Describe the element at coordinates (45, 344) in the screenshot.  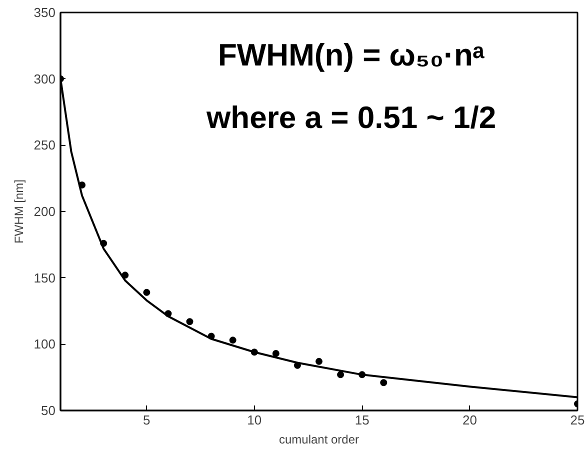
I see `y-tick-label: 100` at that location.